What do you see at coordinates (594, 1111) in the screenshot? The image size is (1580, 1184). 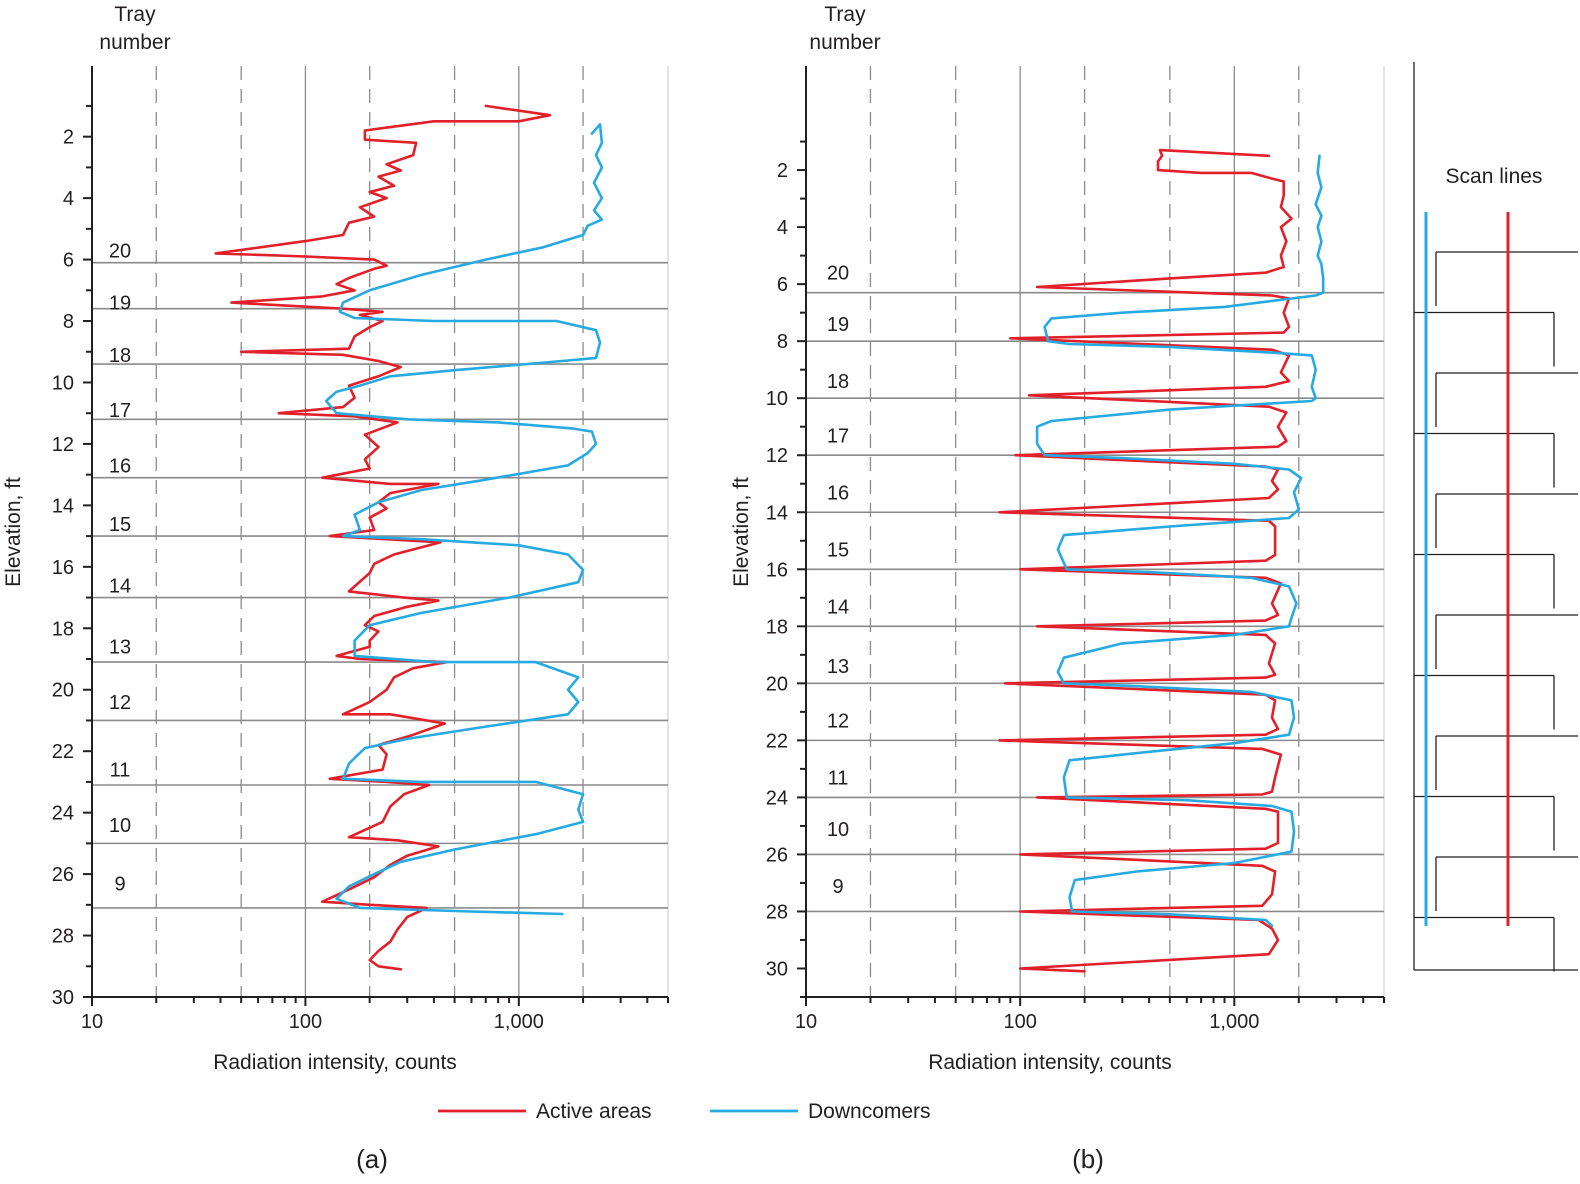 I see `legend-active-label: Active areas` at bounding box center [594, 1111].